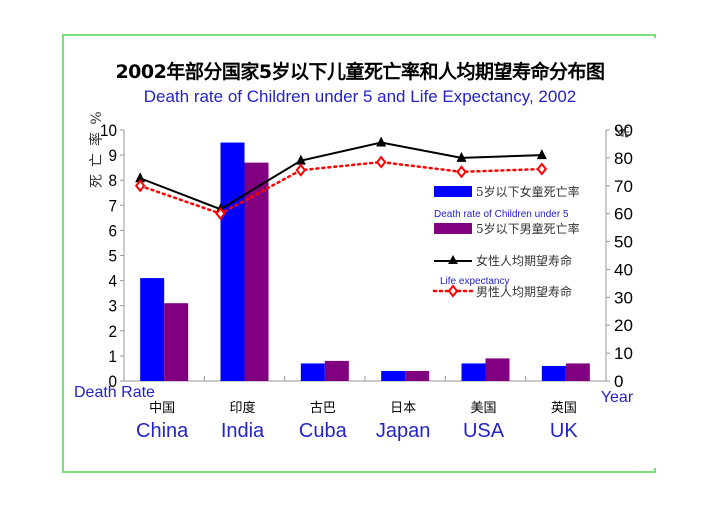 The image size is (720, 509). I want to click on bar-female-cuba, so click(312, 372).